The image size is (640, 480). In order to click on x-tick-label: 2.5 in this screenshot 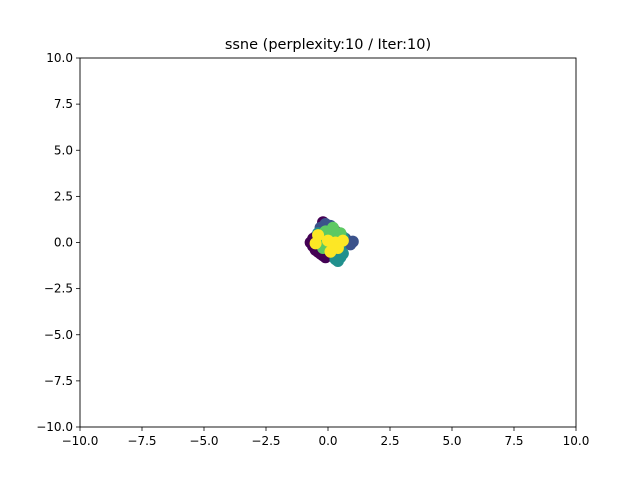, I will do `click(389, 441)`.